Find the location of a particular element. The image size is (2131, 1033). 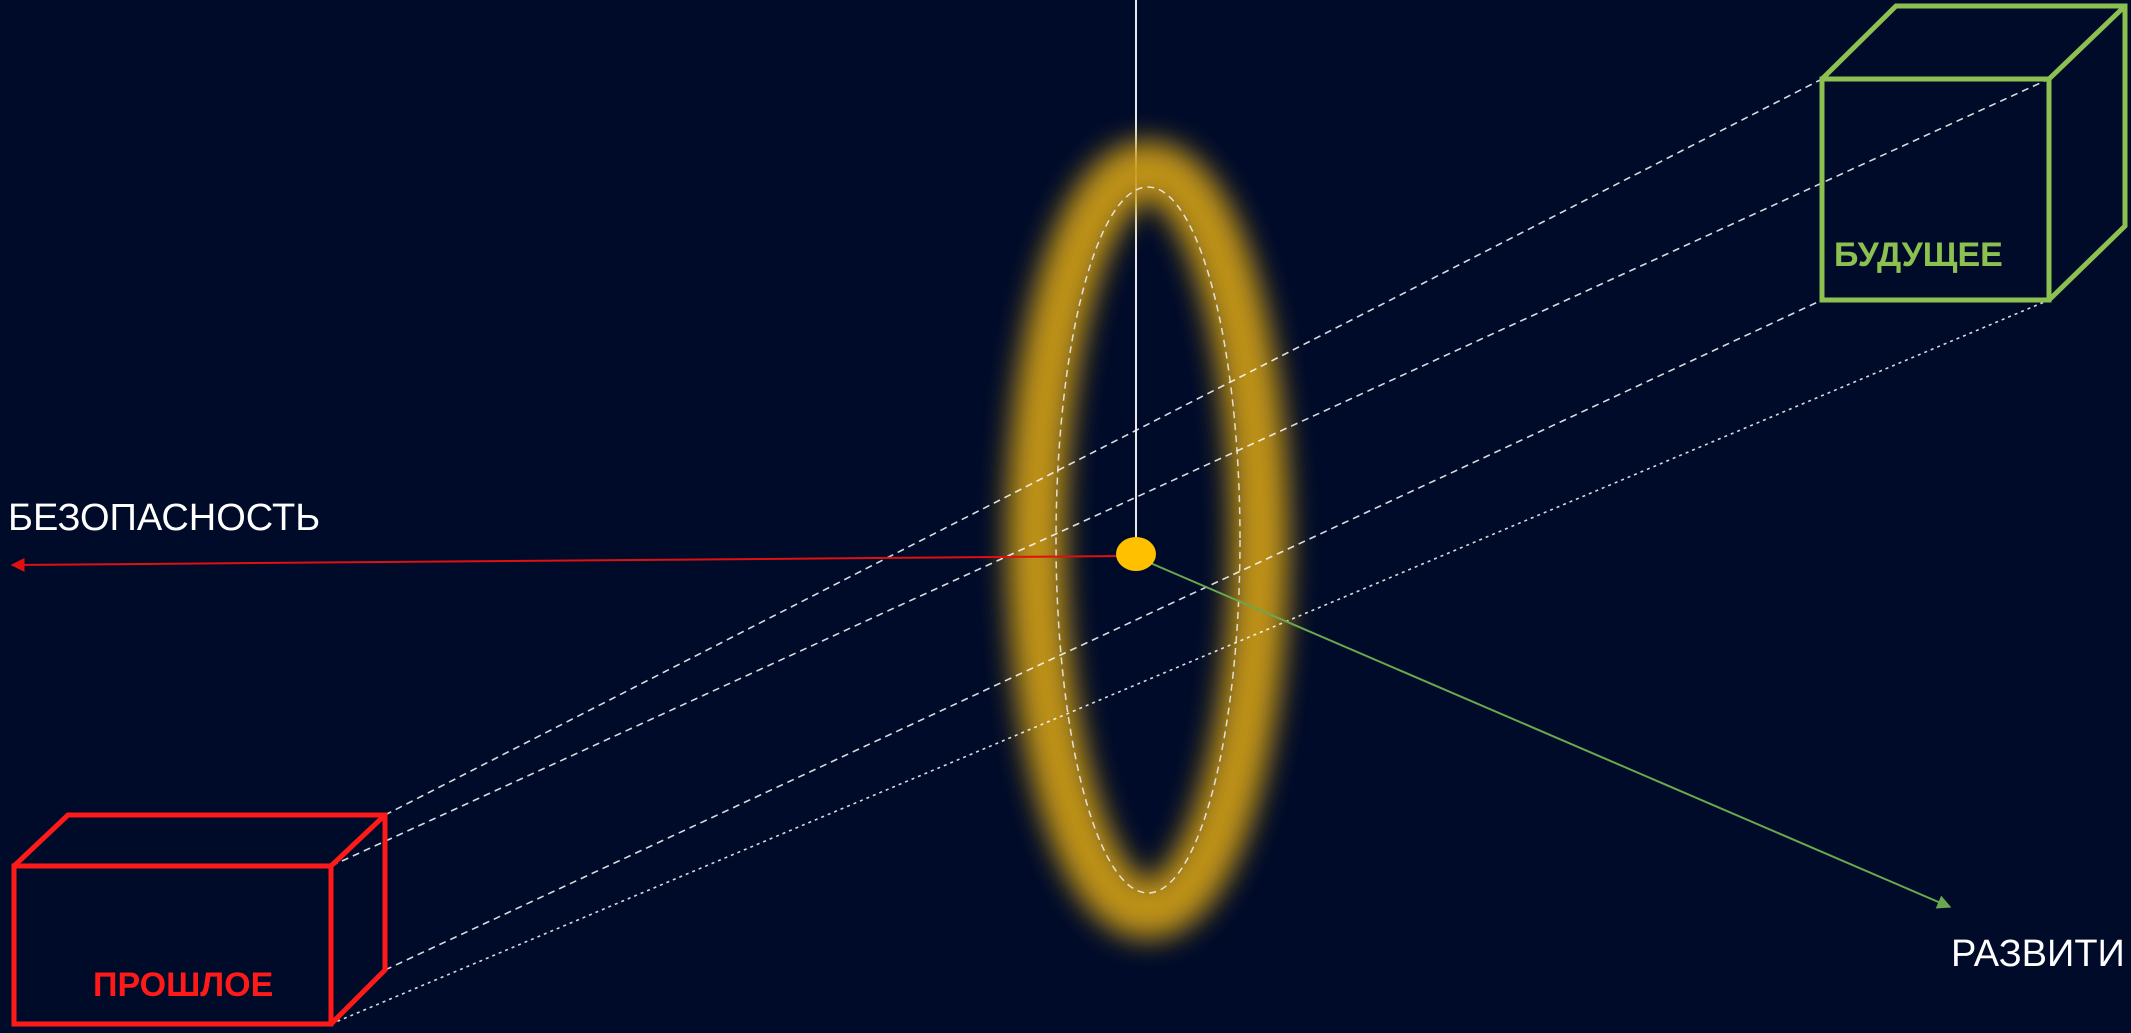

center-point is located at coordinates (1136, 554).